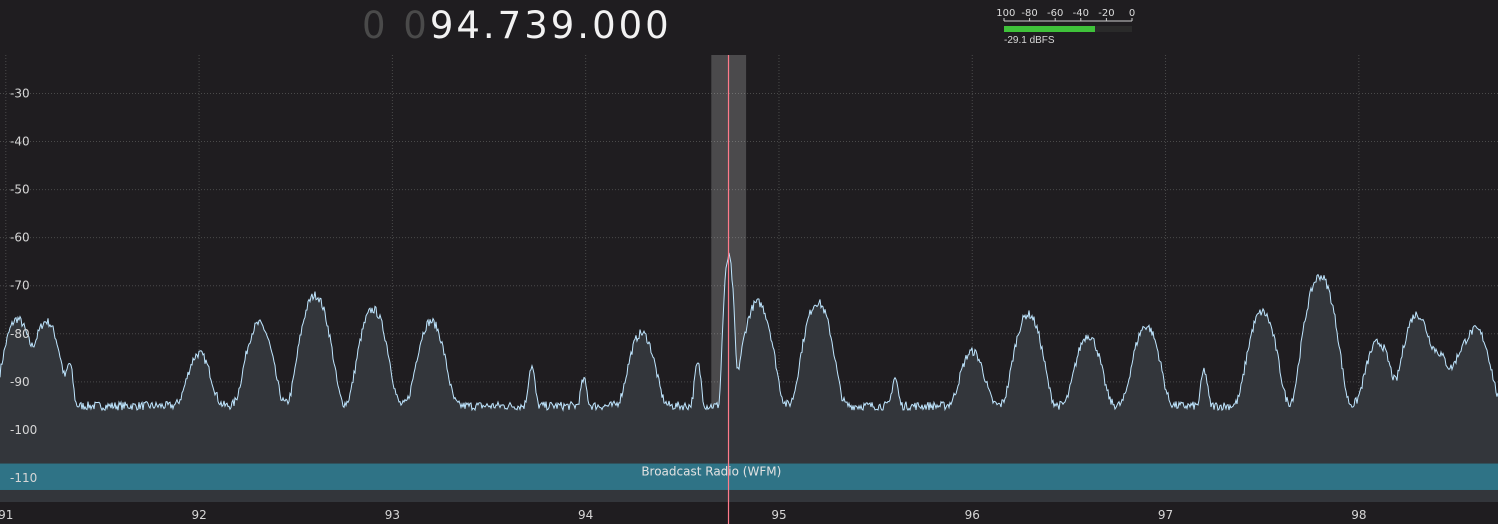 This screenshot has width=1498, height=524. I want to click on band-plan: Broadcast Radio (WFM), so click(749, 476).